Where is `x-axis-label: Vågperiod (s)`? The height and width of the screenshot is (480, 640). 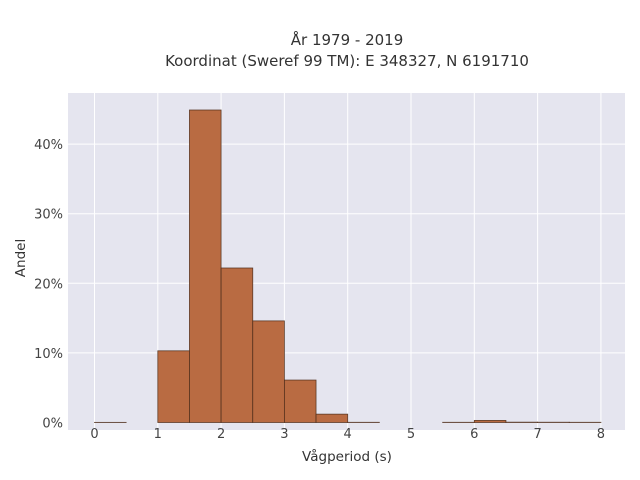 x-axis-label: Vågperiod (s) is located at coordinates (347, 456).